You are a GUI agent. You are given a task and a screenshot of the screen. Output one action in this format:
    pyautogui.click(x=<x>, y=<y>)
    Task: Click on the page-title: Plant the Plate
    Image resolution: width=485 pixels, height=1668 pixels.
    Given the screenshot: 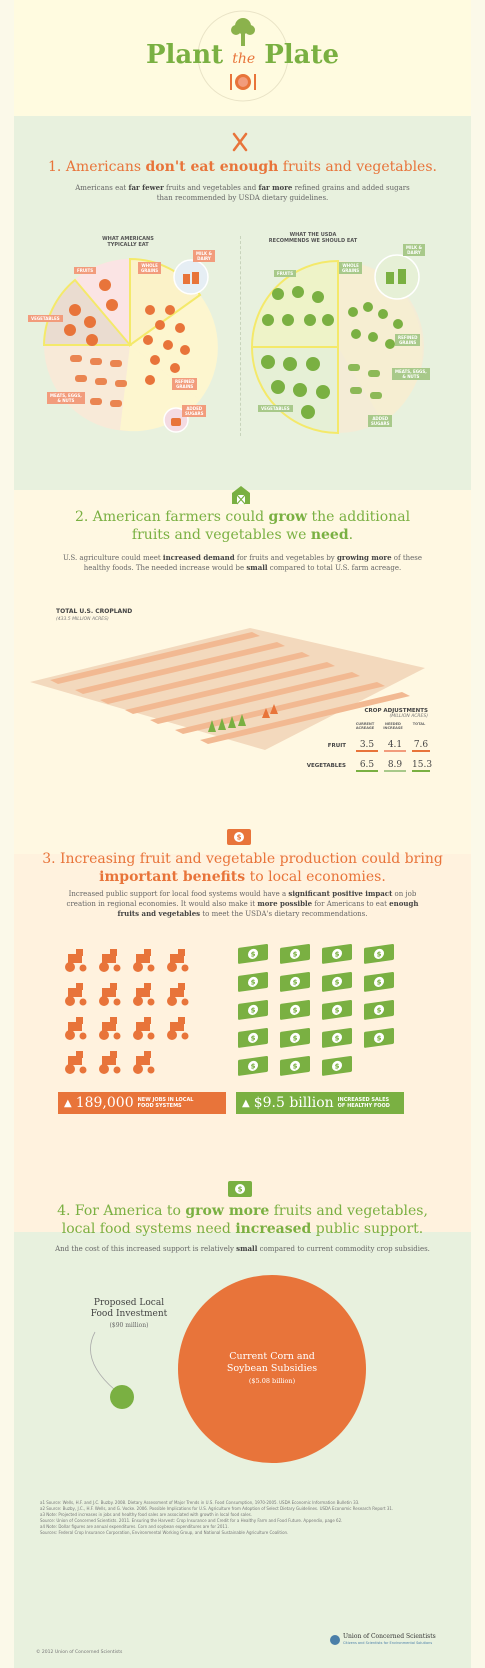 What is the action you would take?
    pyautogui.click(x=242, y=57)
    